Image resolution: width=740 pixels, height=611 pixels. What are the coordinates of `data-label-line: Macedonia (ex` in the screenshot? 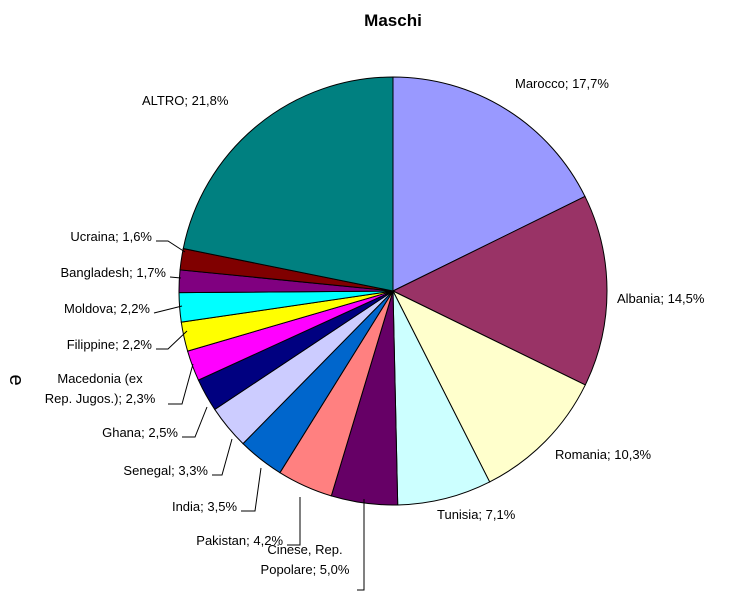 It's located at (100, 378).